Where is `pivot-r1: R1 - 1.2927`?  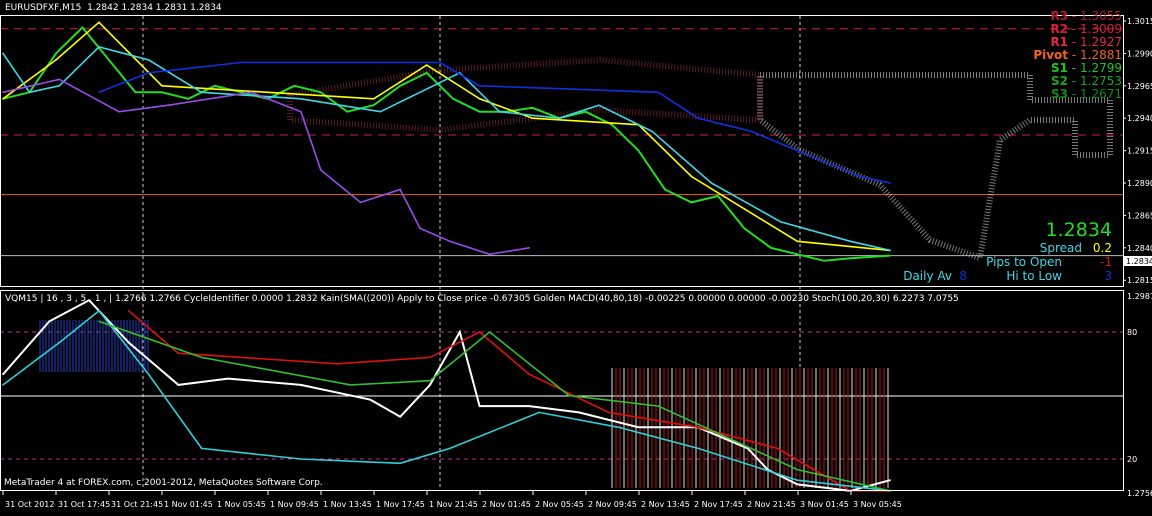
pivot-r1: R1 - 1.2927 is located at coordinates (1086, 42).